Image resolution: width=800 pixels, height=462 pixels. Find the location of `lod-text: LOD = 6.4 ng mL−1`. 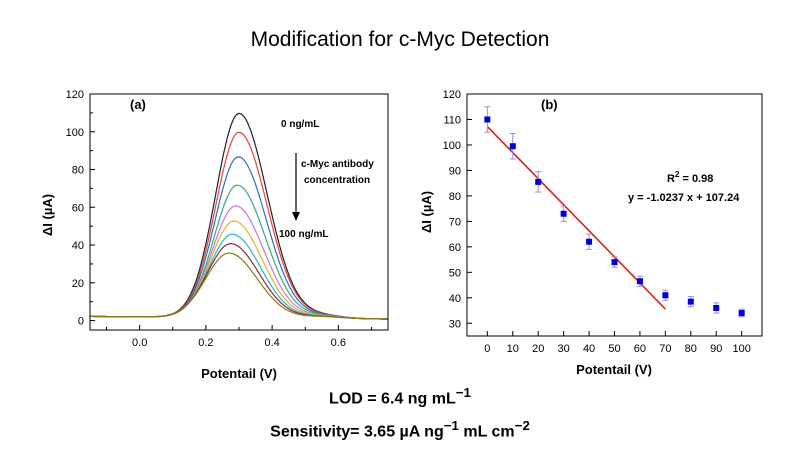

lod-text: LOD = 6.4 ng mL−1 is located at coordinates (400, 396).